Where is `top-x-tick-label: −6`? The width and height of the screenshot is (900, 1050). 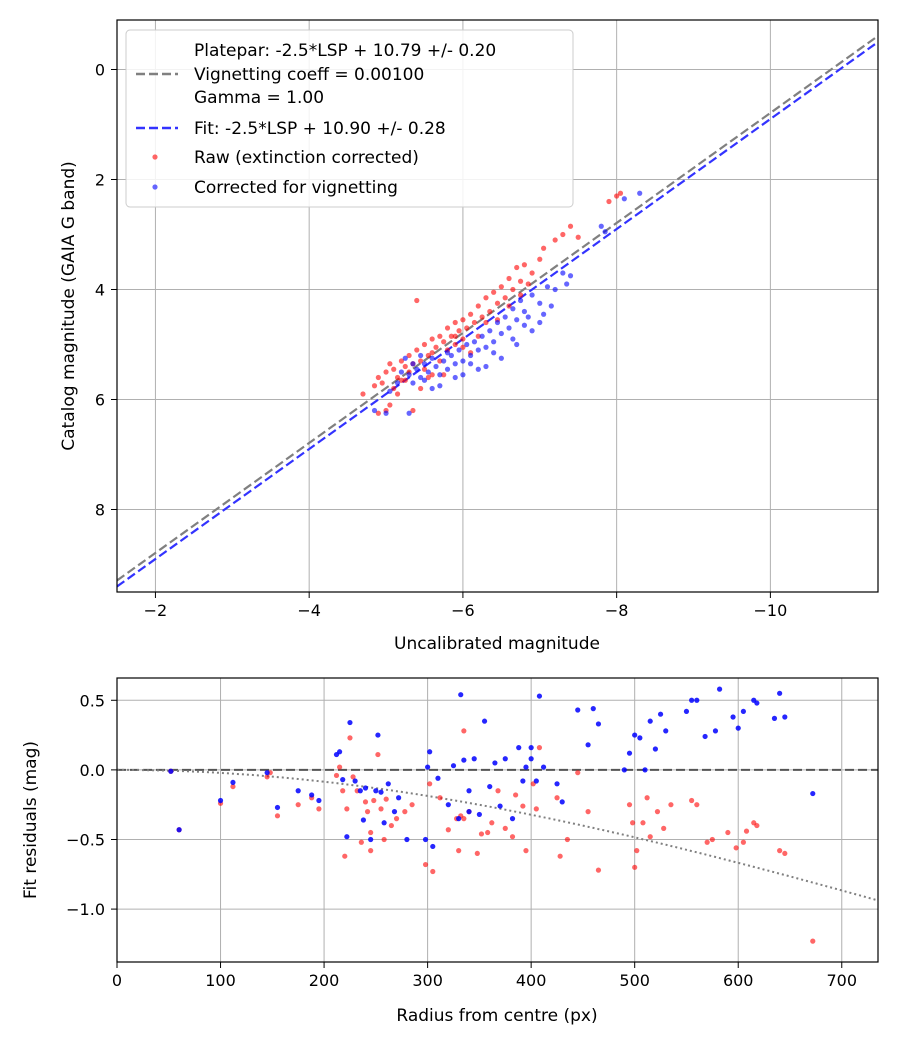 top-x-tick-label: −6 is located at coordinates (463, 610).